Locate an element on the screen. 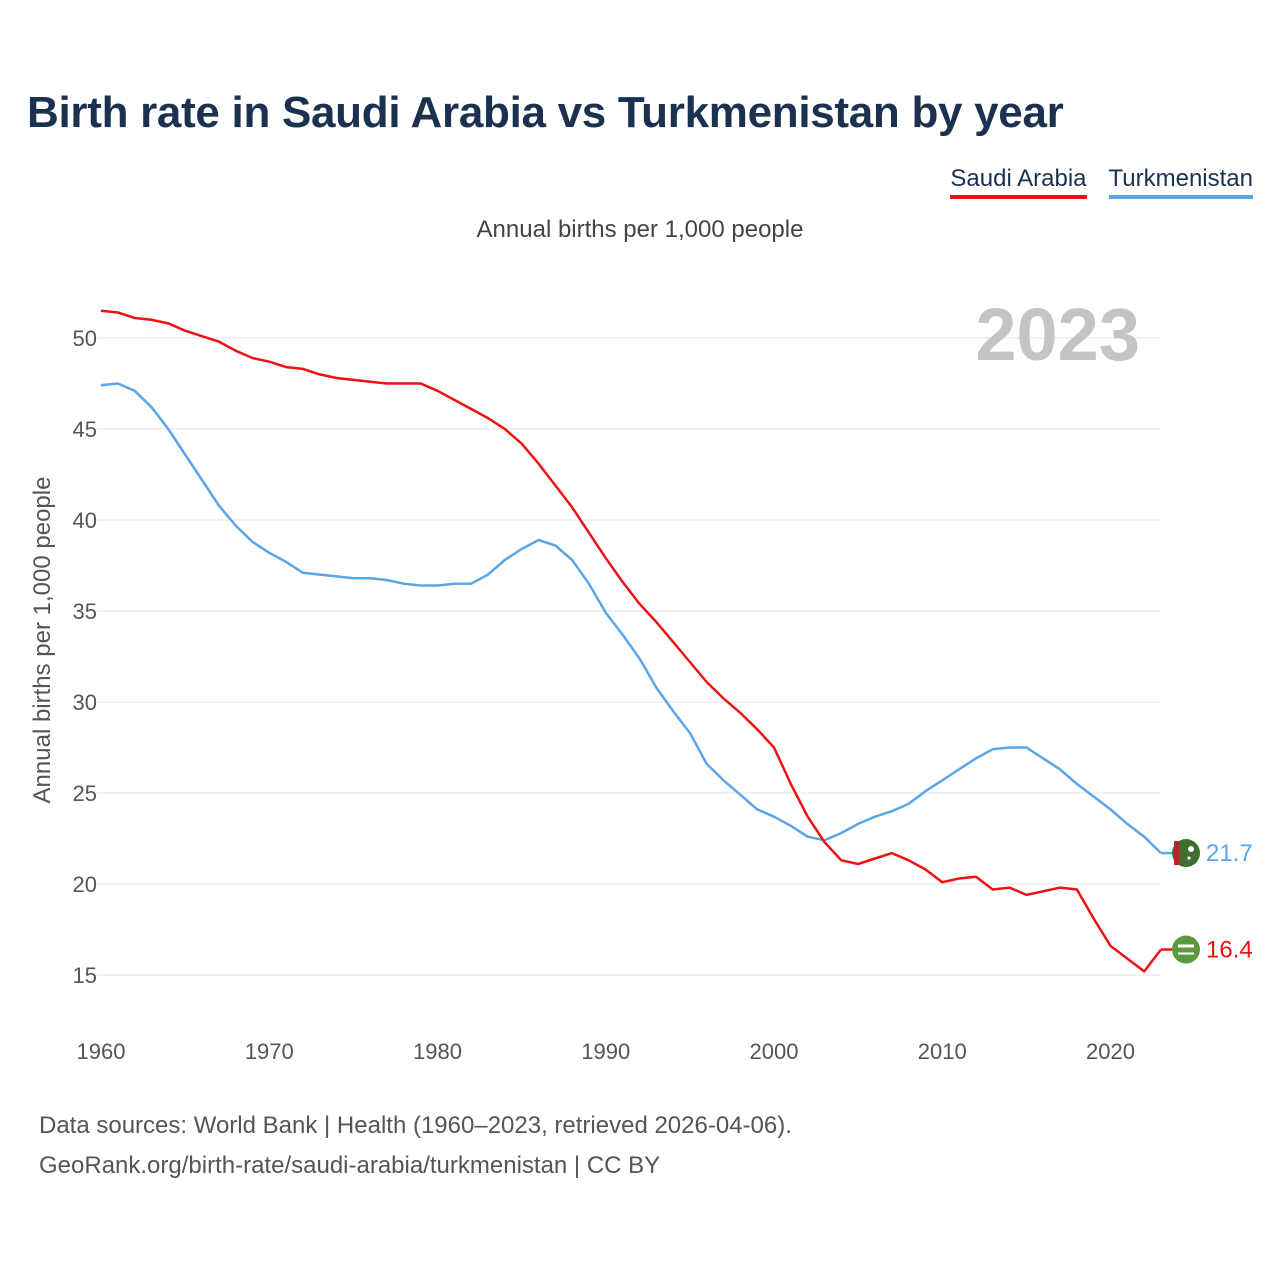 Image resolution: width=1280 pixels, height=1280 pixels. x-tick-label-1980: 1980 is located at coordinates (437, 1051).